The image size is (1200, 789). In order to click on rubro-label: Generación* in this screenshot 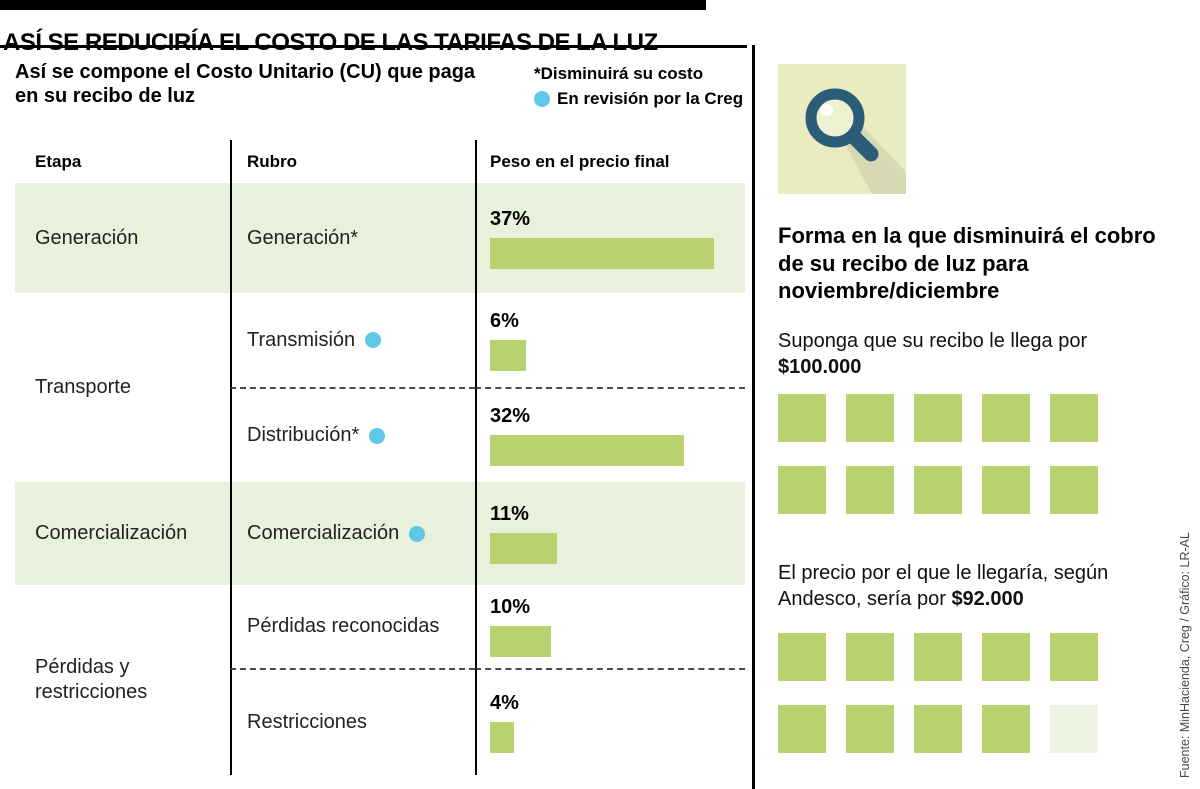, I will do `click(303, 237)`.